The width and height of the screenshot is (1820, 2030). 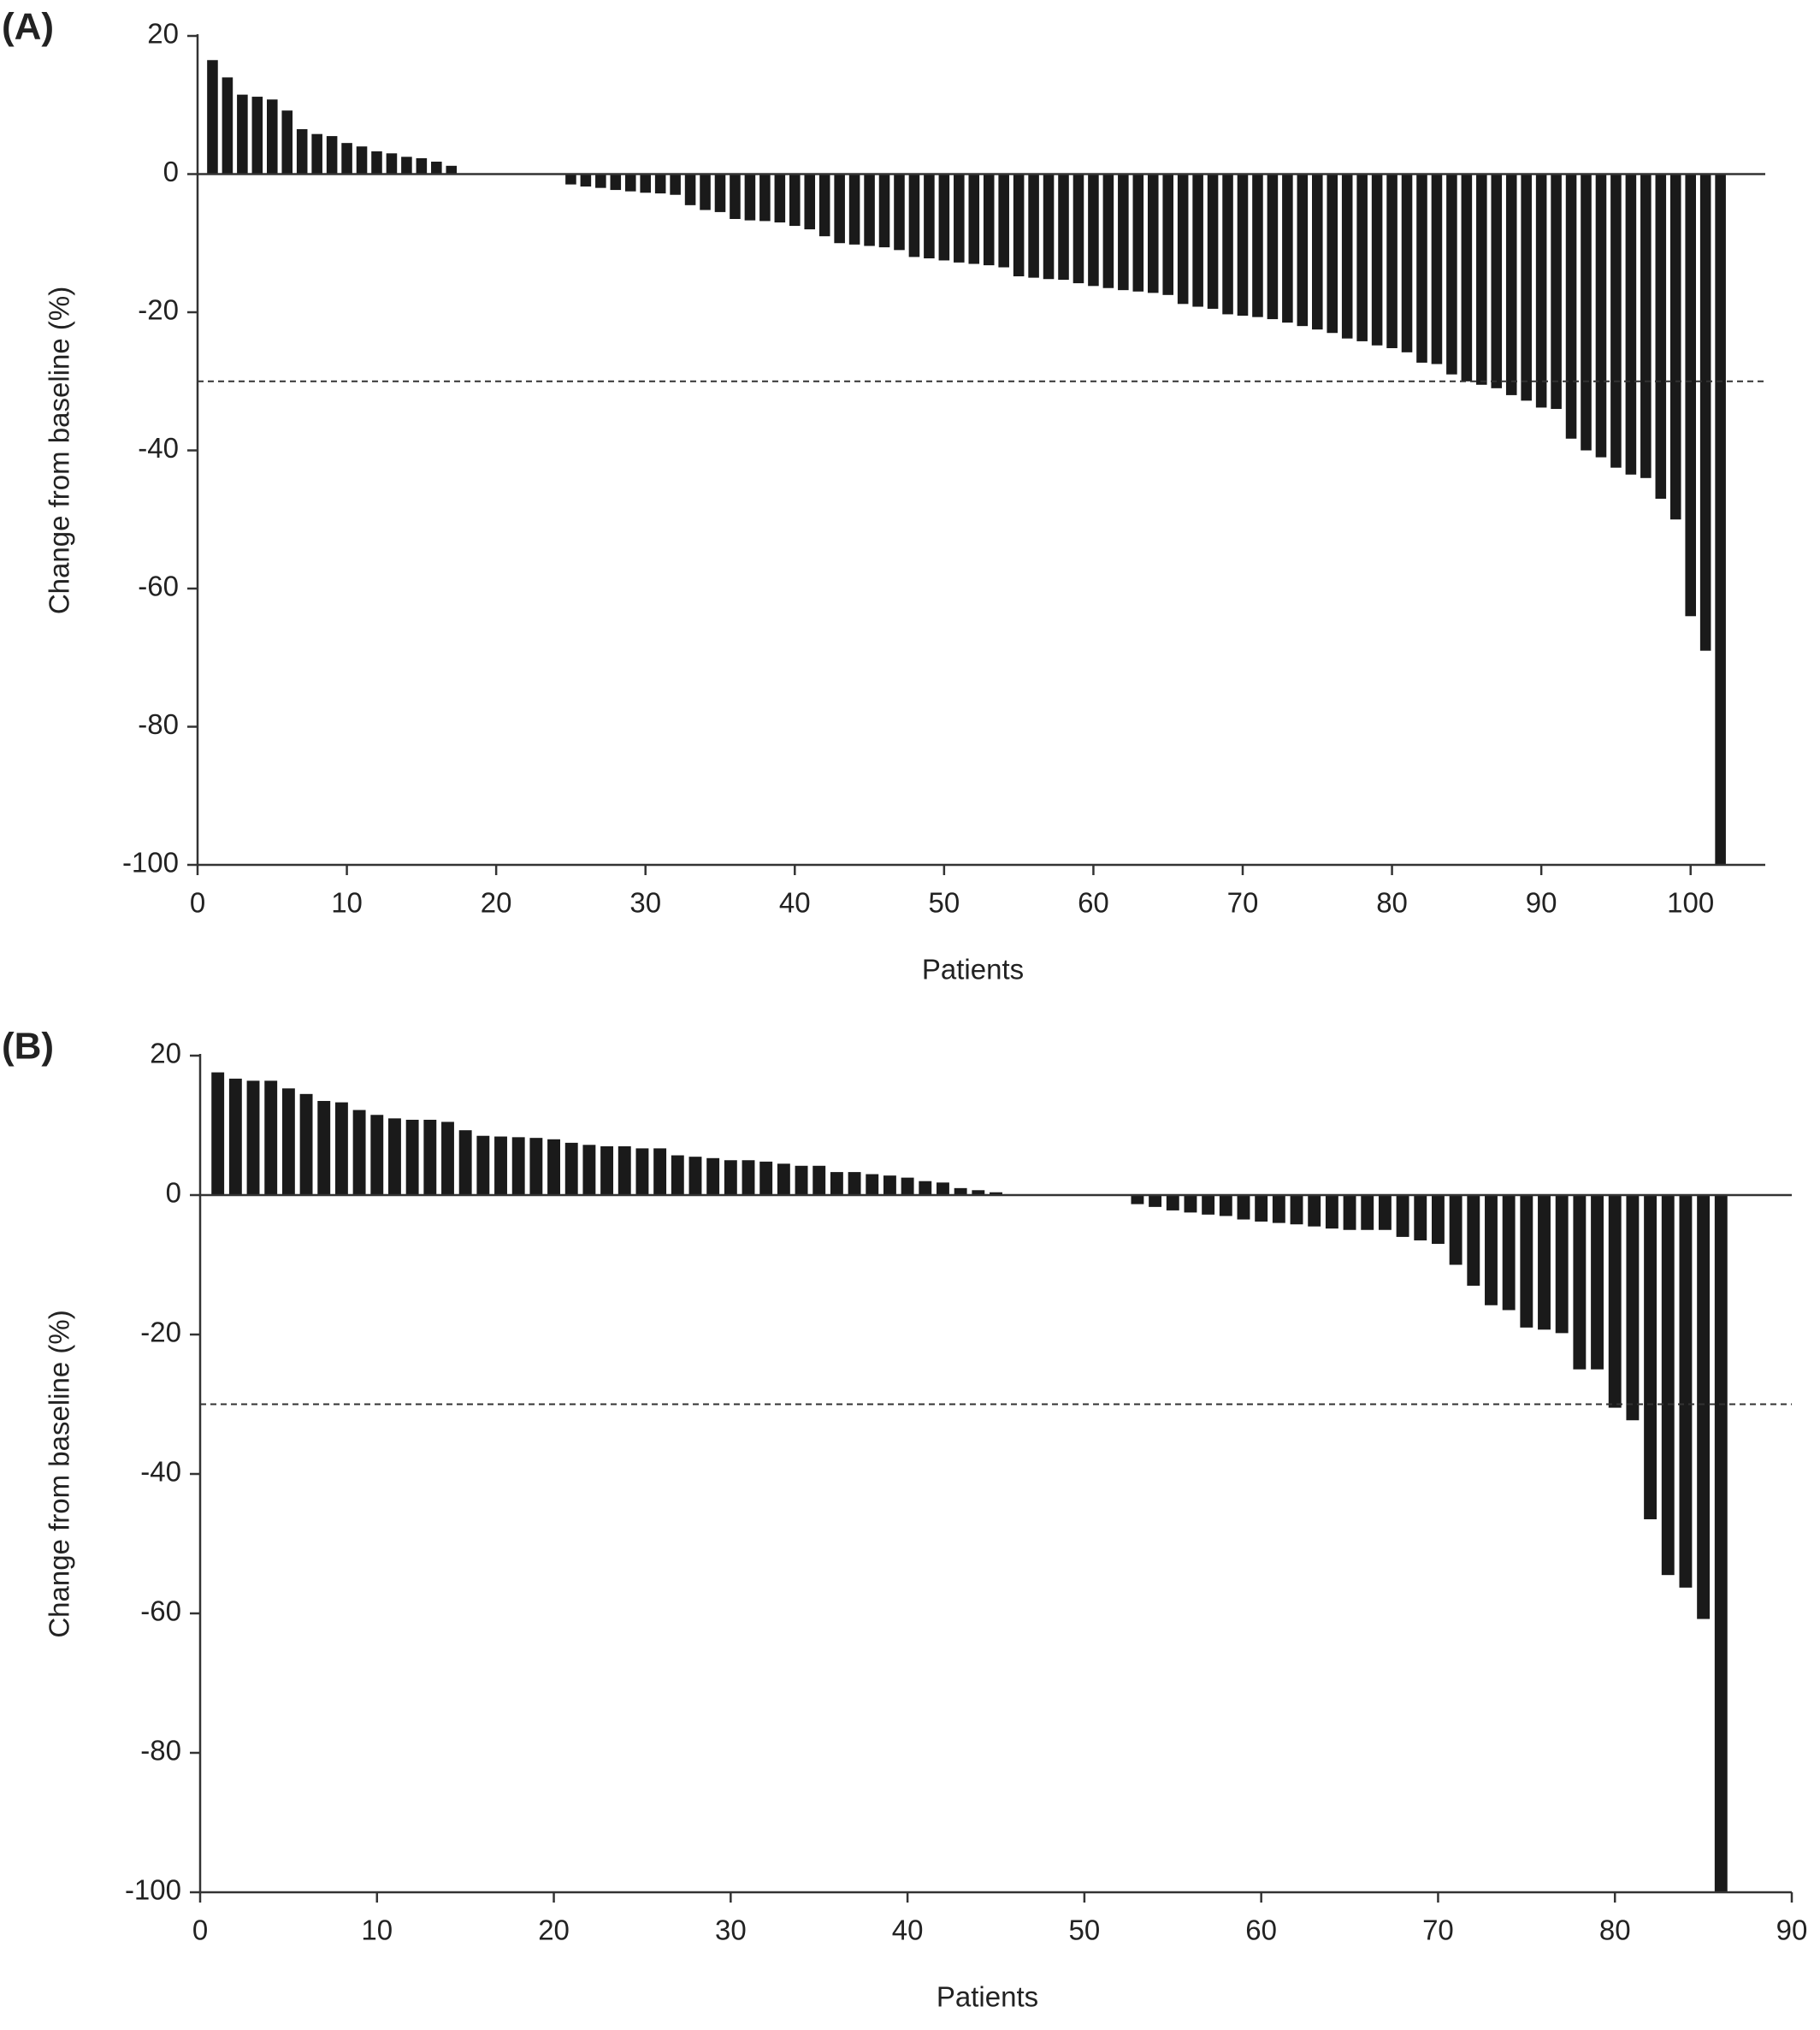 What do you see at coordinates (158, 310) in the screenshot?
I see `y-tick-label: -20` at bounding box center [158, 310].